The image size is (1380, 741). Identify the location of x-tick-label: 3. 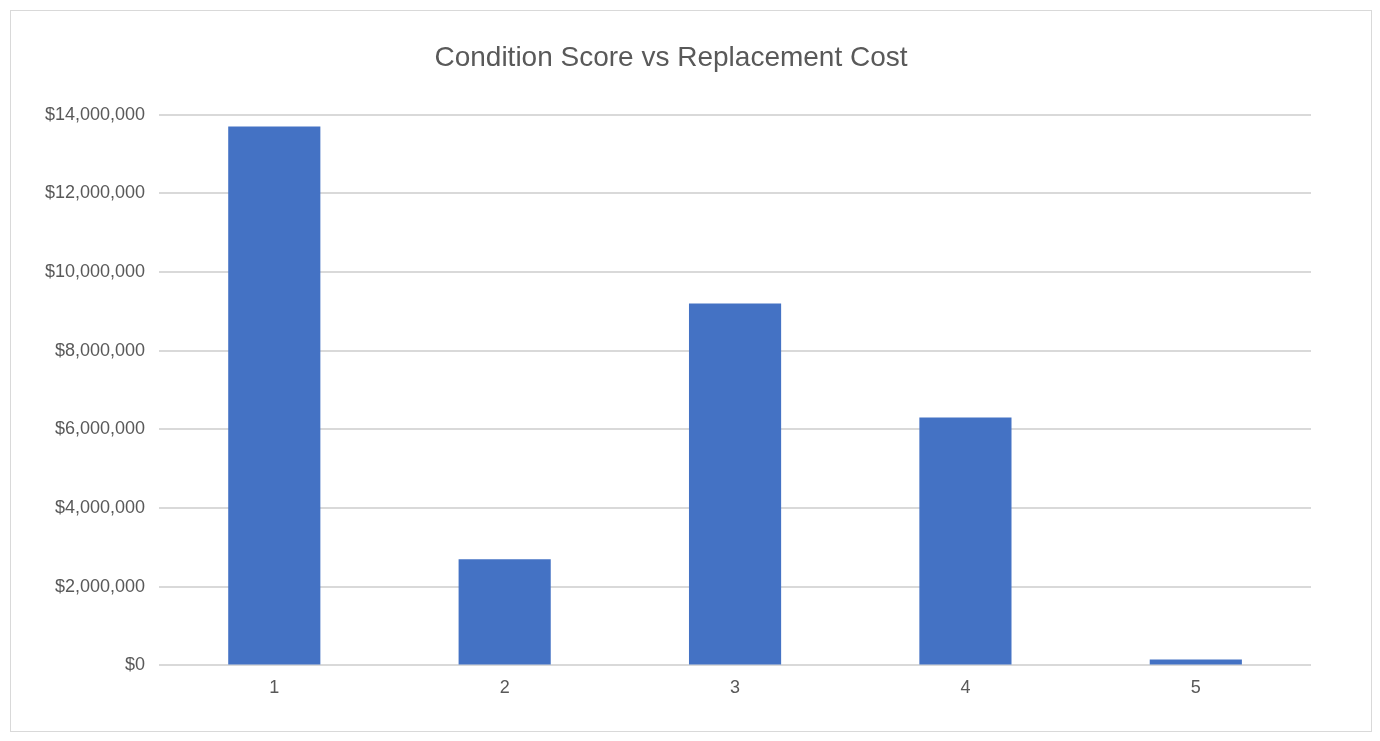
(735, 687).